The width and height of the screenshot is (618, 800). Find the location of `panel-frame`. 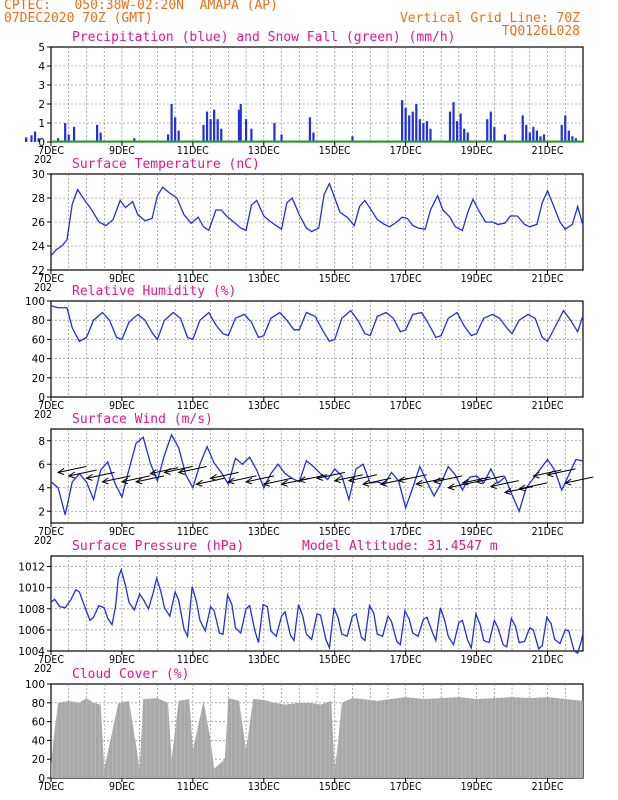

panel-frame is located at coordinates (317, 603).